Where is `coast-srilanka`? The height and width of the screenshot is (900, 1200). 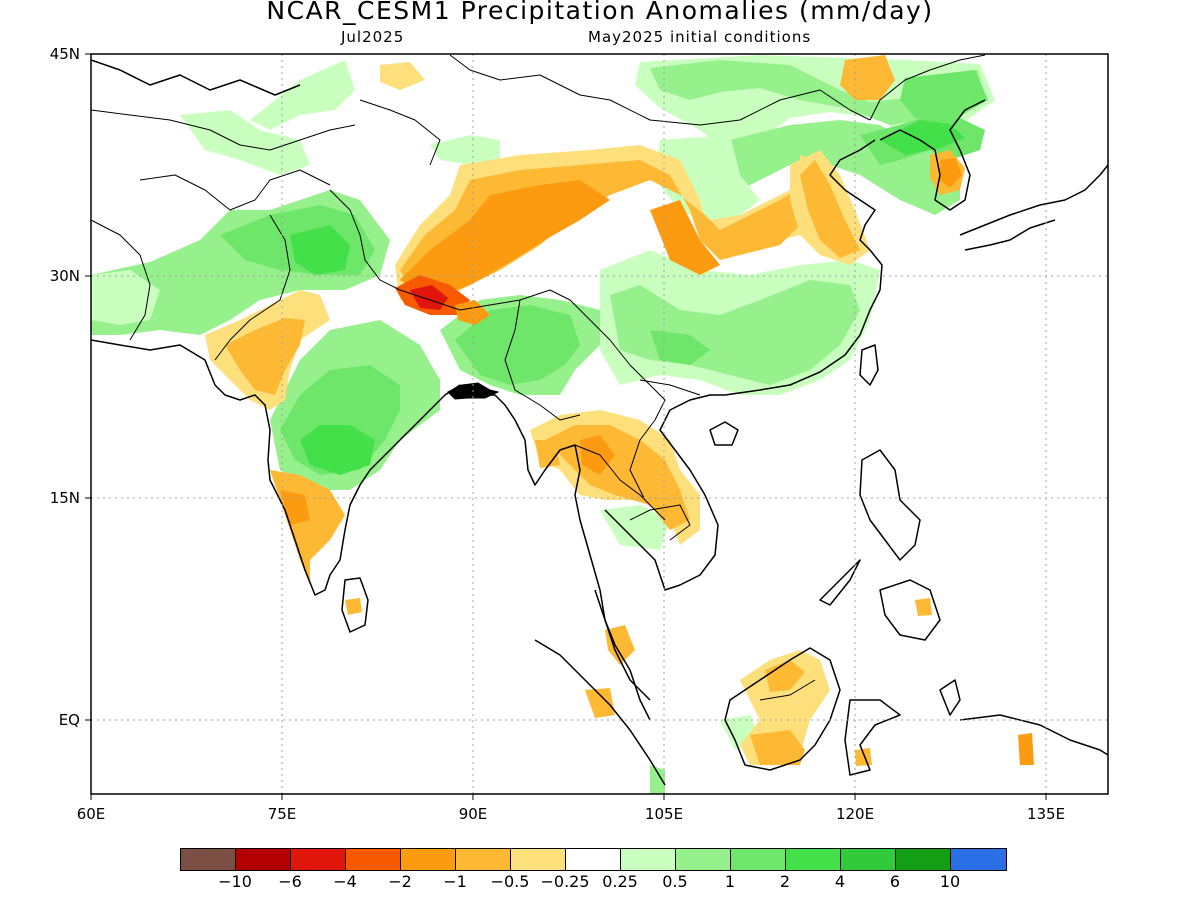 coast-srilanka is located at coordinates (355, 605).